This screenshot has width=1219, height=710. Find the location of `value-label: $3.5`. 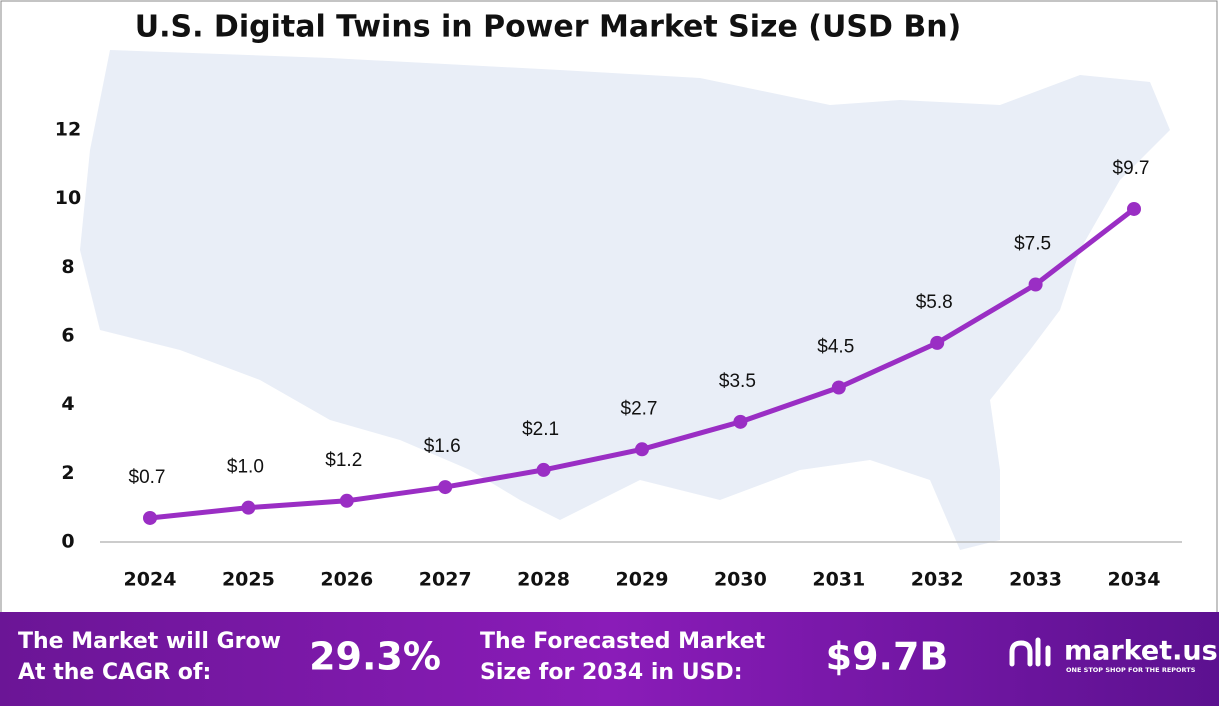

value-label: $3.5 is located at coordinates (737, 381).